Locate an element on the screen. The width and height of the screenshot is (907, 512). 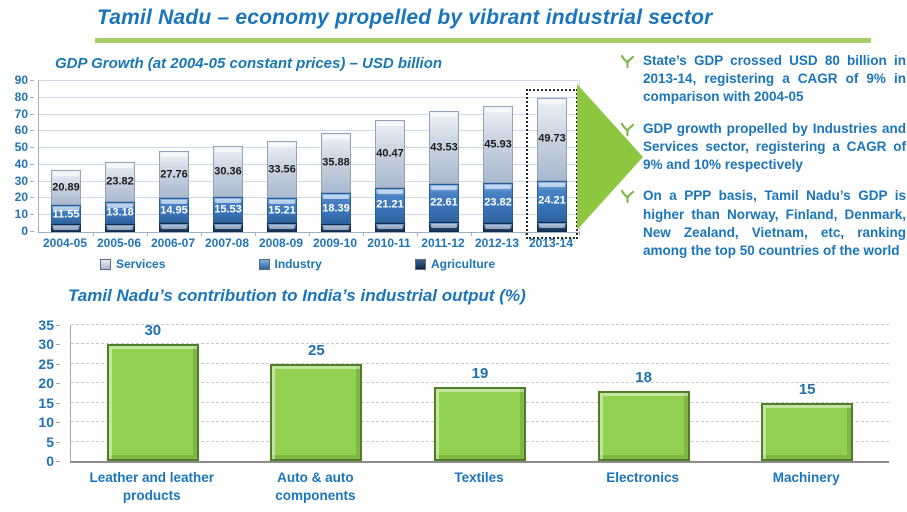
bar-segment-services: 27.76 is located at coordinates (174, 175).